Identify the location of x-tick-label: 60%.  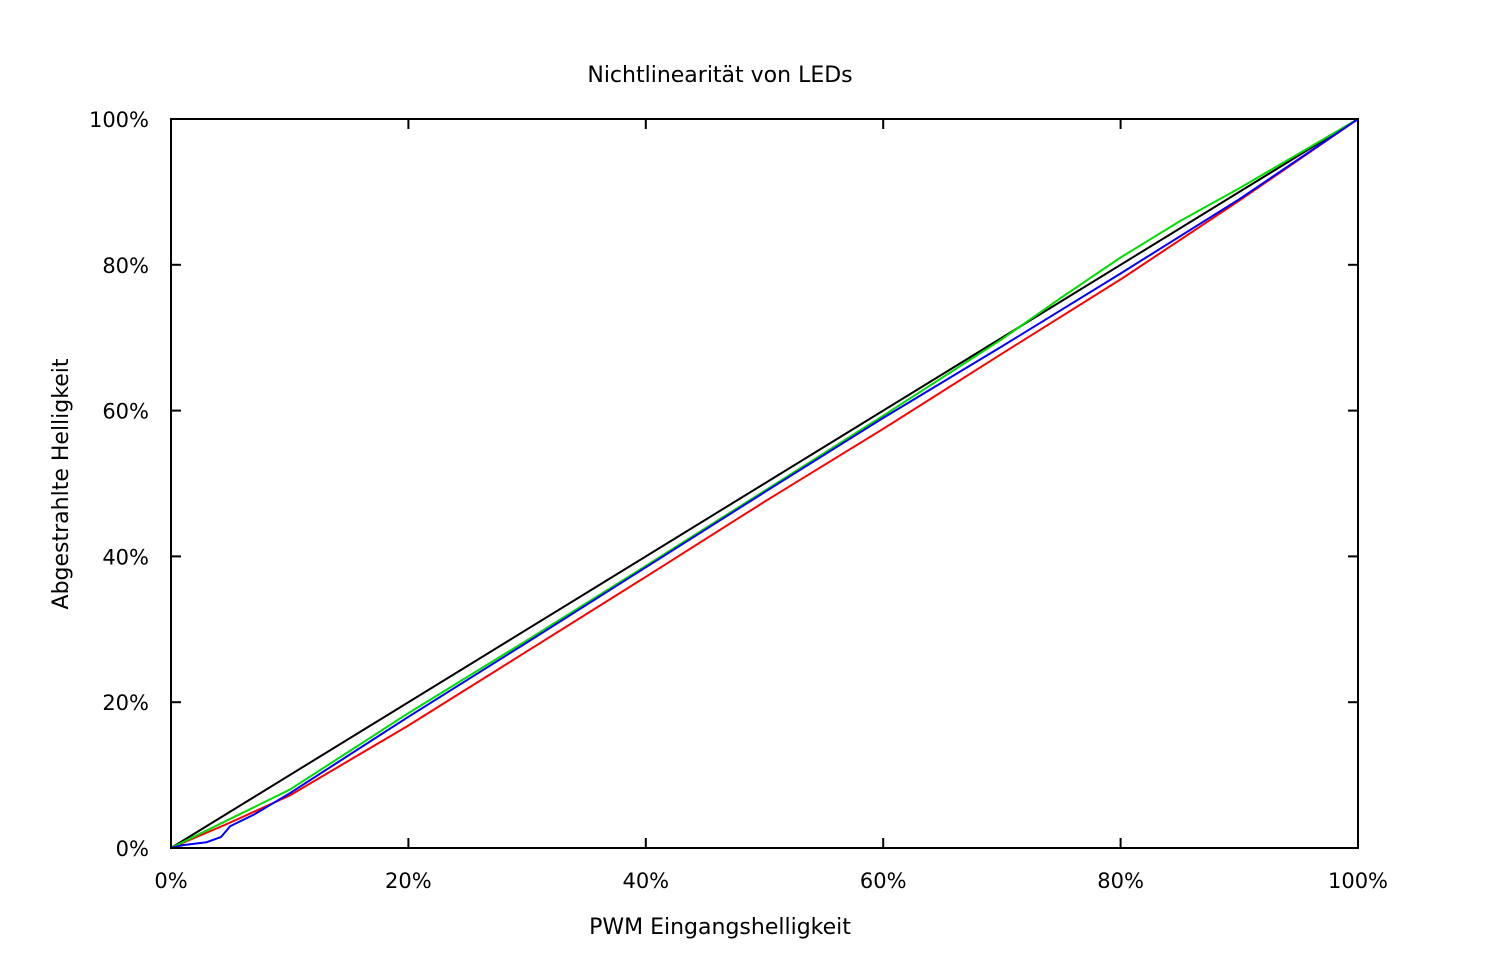
(883, 881).